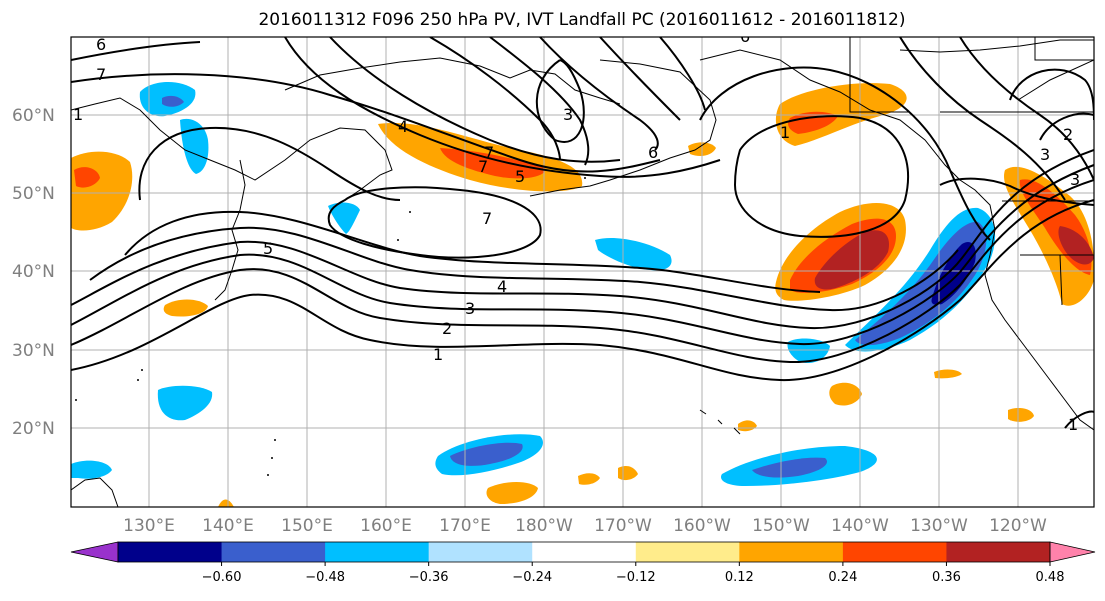 Image resolution: width=1105 pixels, height=601 pixels. I want to click on lat-label: 60°N, so click(33, 116).